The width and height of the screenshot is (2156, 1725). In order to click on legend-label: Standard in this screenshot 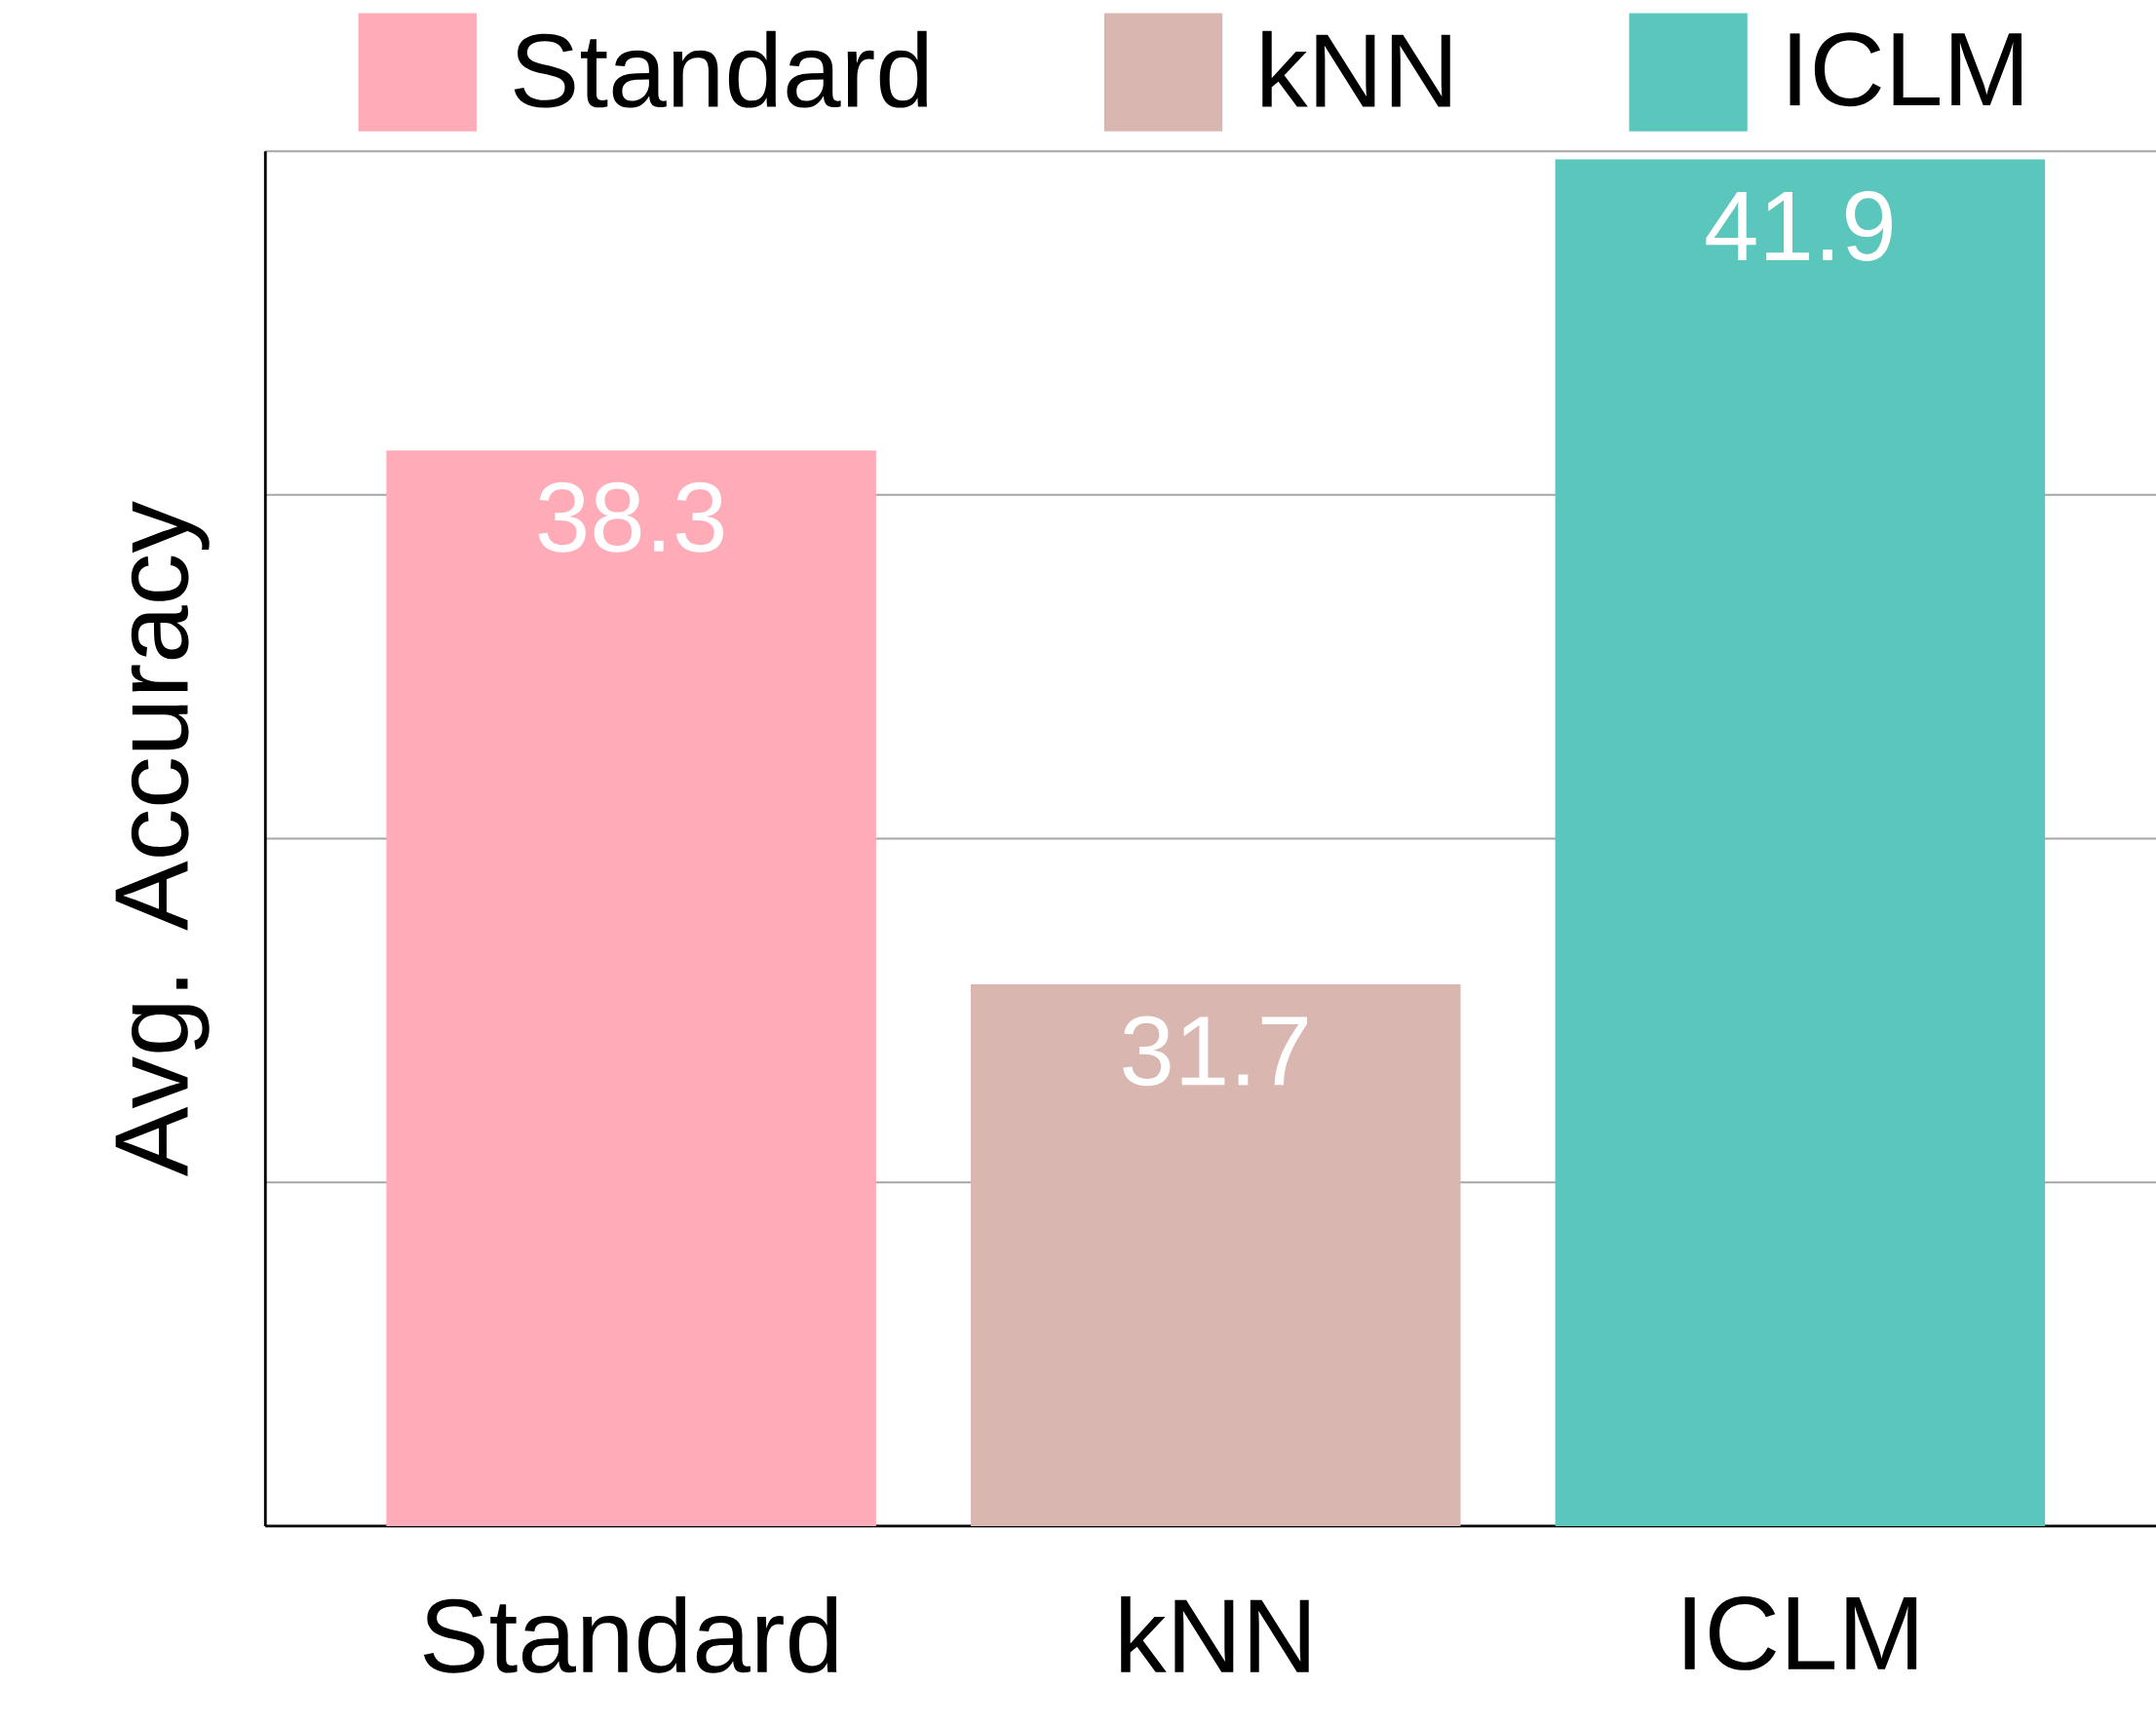, I will do `click(720, 69)`.